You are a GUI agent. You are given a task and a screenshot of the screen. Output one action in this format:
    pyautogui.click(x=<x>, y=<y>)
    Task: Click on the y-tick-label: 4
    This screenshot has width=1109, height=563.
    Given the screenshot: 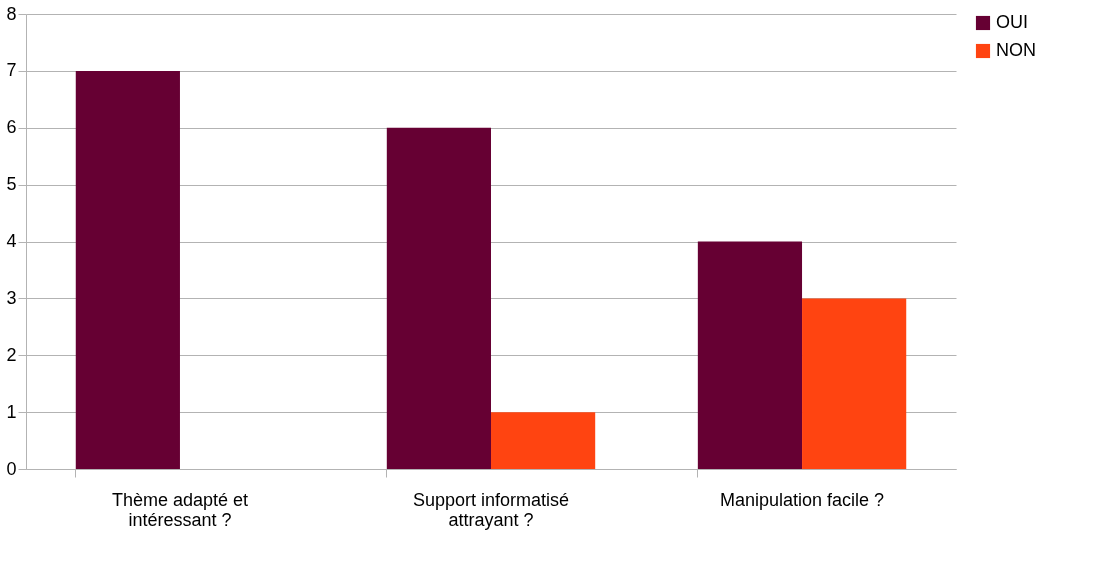 What is the action you would take?
    pyautogui.click(x=11, y=241)
    